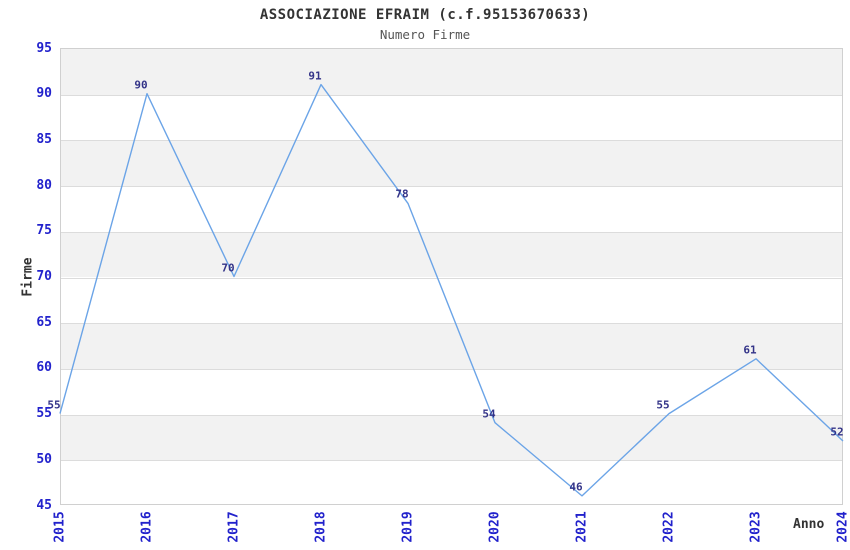  What do you see at coordinates (141, 85) in the screenshot?
I see `data-point-label: 90` at bounding box center [141, 85].